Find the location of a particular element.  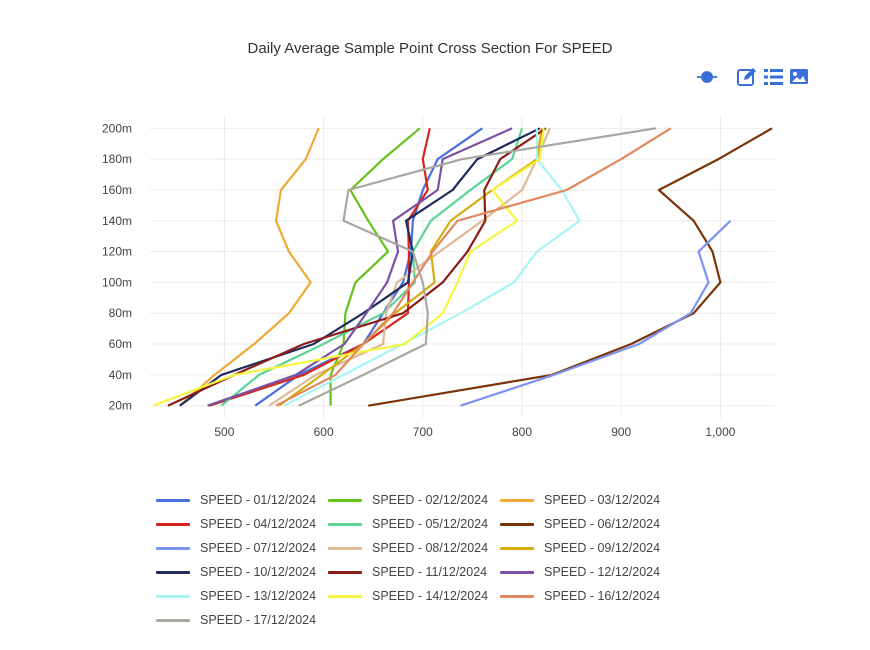

legend-item: SPEED - 14/12/2024 is located at coordinates (408, 596).